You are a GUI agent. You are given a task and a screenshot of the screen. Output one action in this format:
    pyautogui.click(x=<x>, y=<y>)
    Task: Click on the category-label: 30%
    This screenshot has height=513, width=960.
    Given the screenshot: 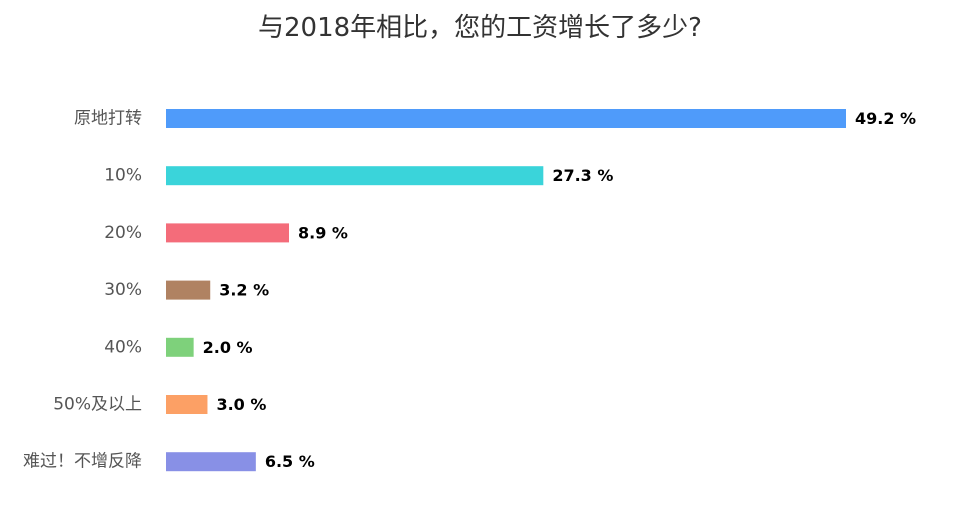 What is the action you would take?
    pyautogui.click(x=123, y=290)
    